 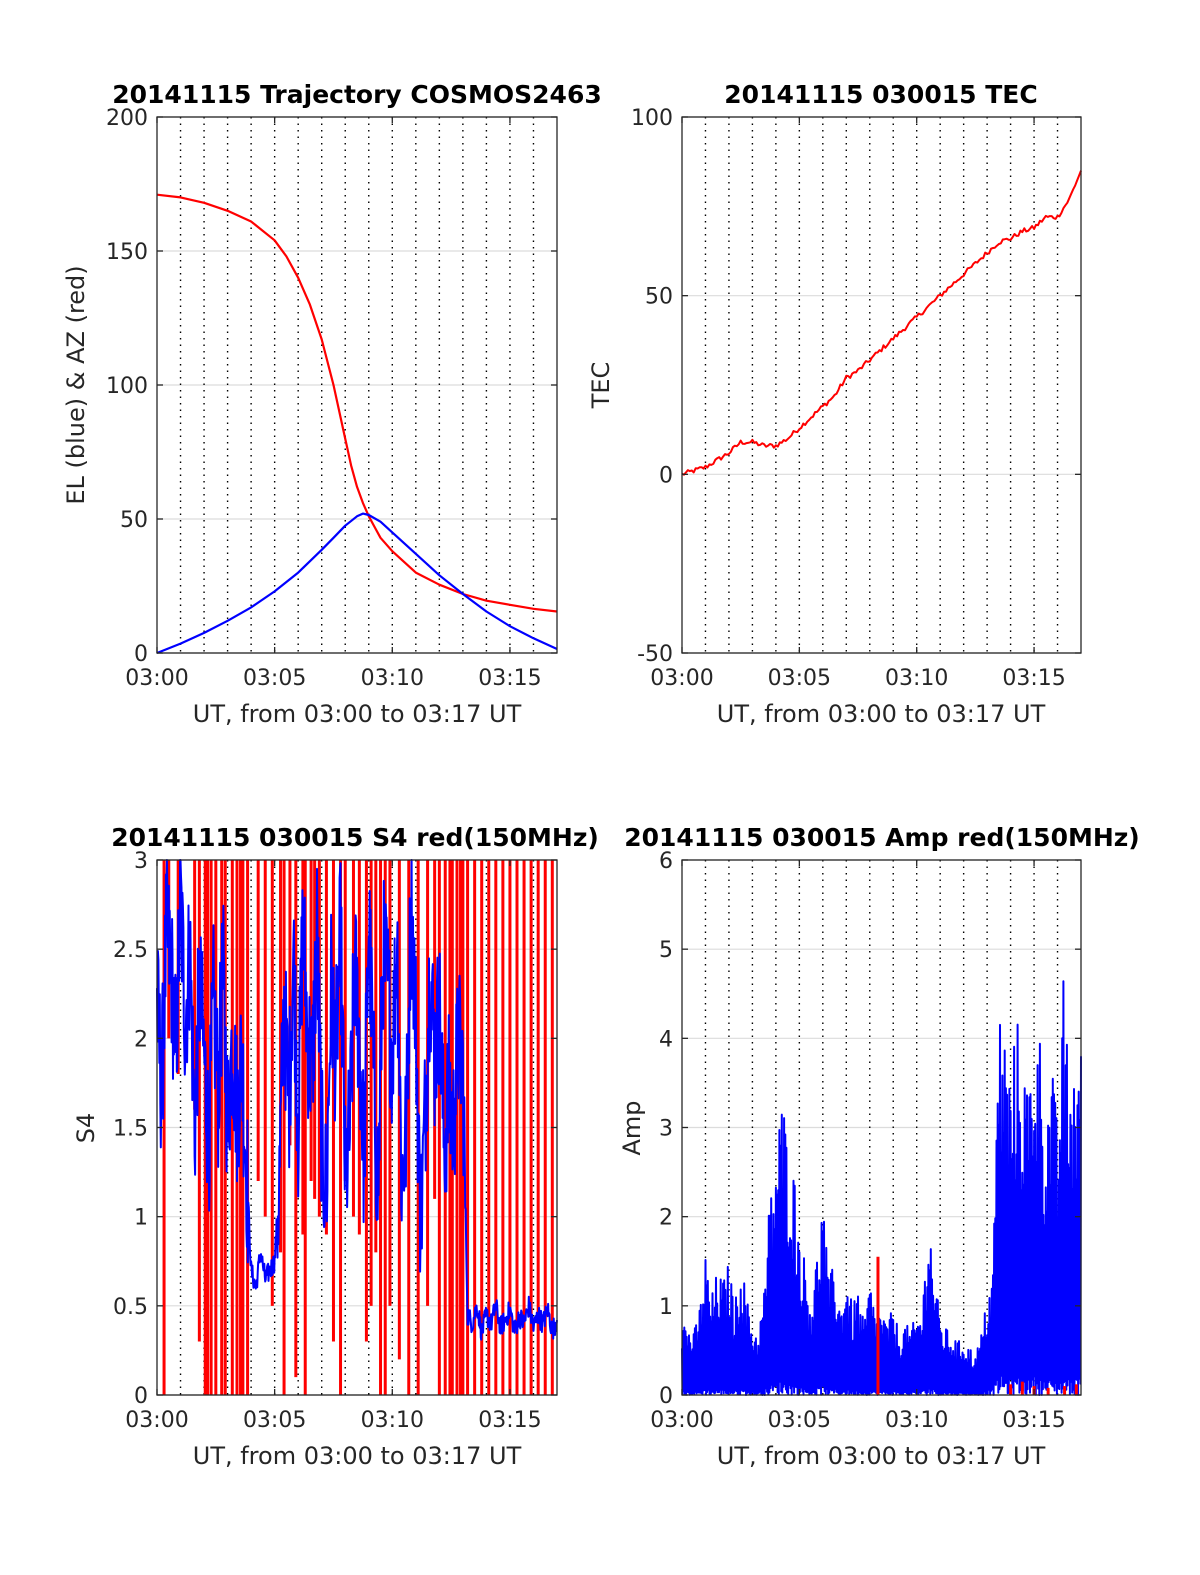 I want to click on y-tick-label: 0.5, so click(x=130, y=1307).